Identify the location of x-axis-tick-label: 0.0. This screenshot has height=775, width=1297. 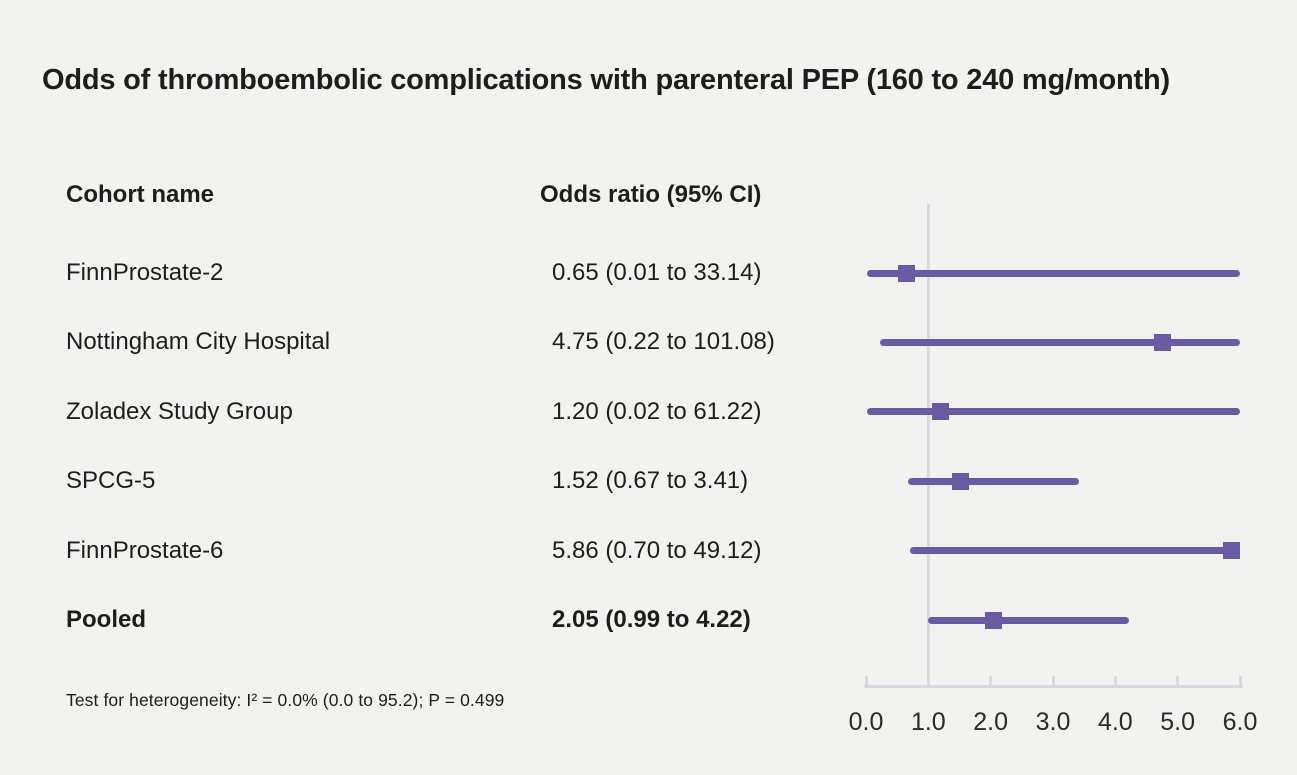
(866, 722).